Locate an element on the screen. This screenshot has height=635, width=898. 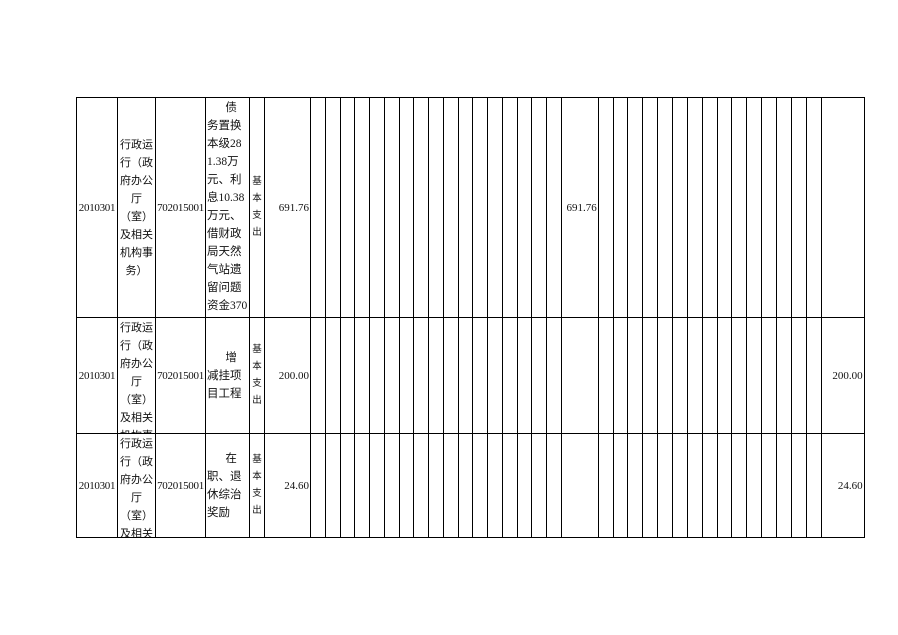
project-description-text: 增减挂项目工程 is located at coordinates (224, 375).